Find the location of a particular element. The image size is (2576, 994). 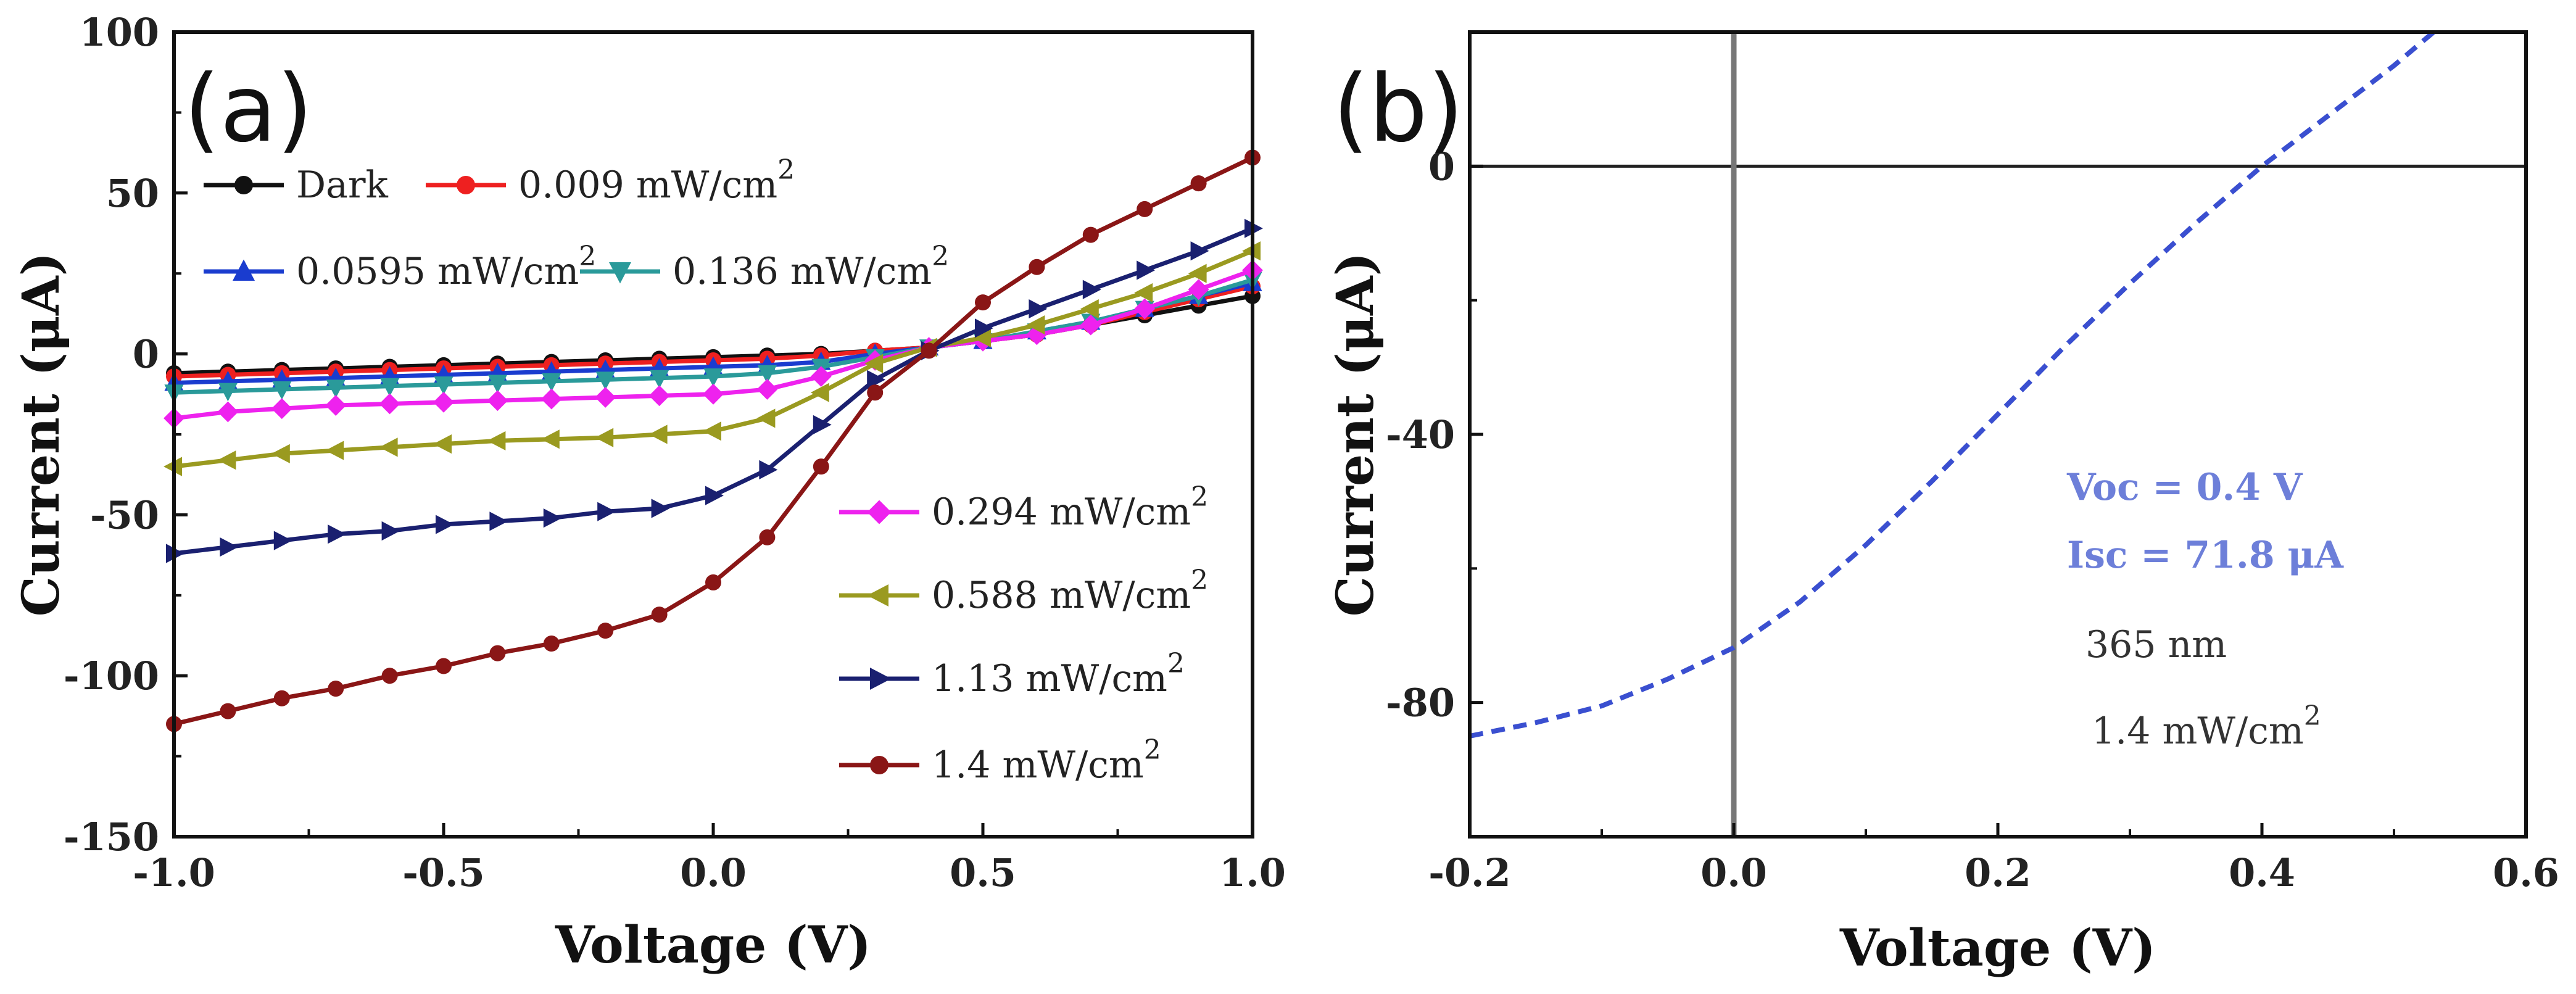

panel-b-ylabel: Current (μA) is located at coordinates (1355, 434).